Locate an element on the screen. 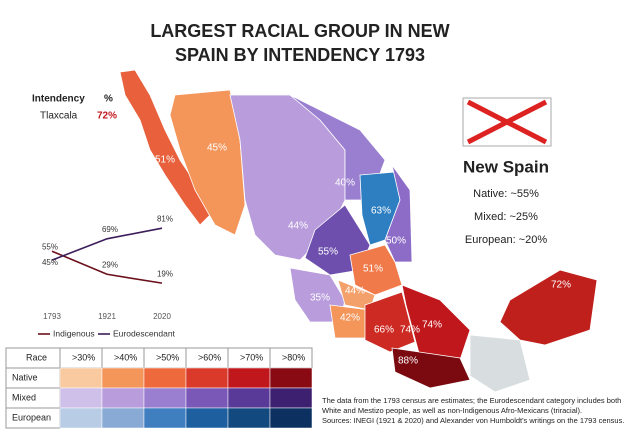 The image size is (640, 434). header-label: >80% is located at coordinates (293, 357).